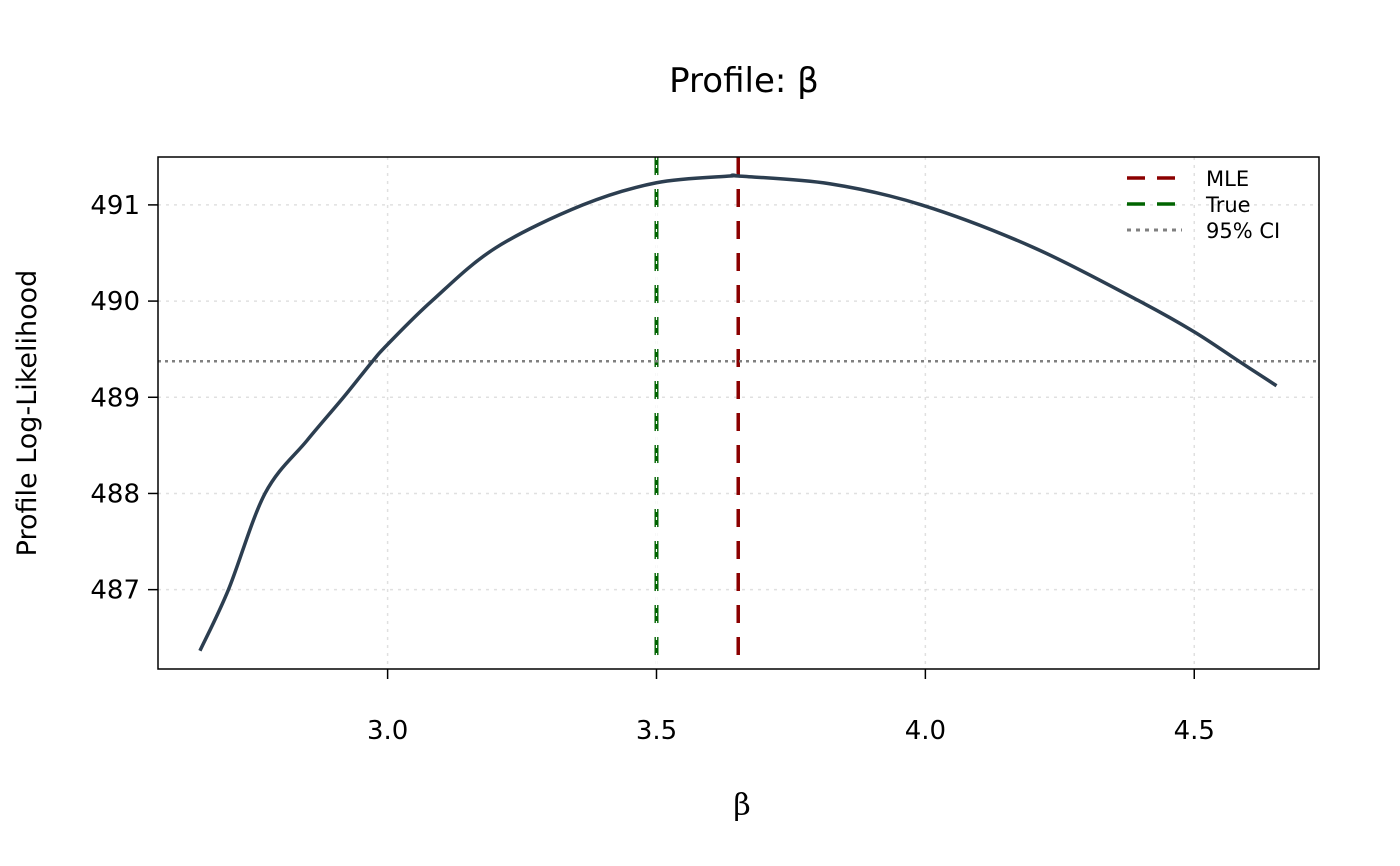 The height and width of the screenshot is (866, 1400). What do you see at coordinates (791, 707) in the screenshot?
I see `x-axis: 3.0 3.5 4.0 4.5` at bounding box center [791, 707].